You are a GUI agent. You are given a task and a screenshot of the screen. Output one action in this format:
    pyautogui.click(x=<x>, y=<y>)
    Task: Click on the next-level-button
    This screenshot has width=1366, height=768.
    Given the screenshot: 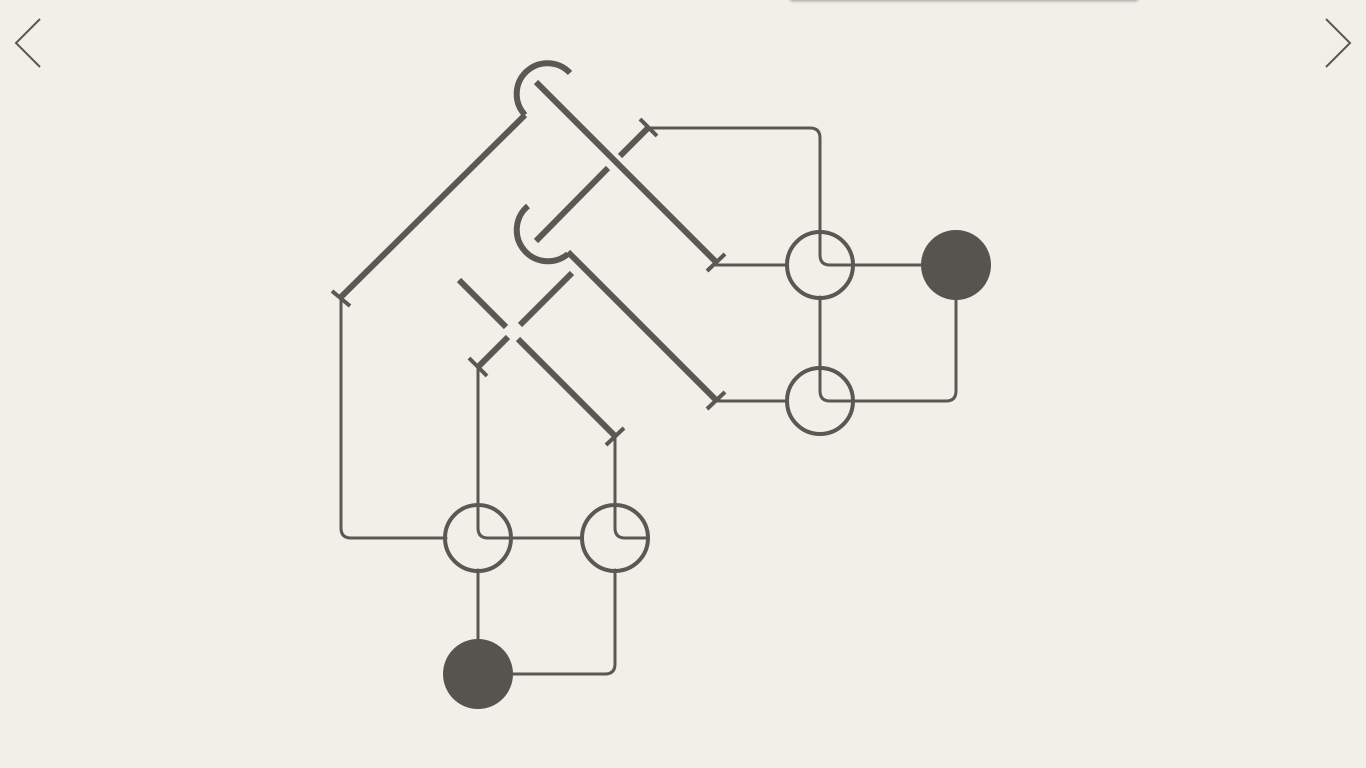 What is the action you would take?
    pyautogui.click(x=1338, y=43)
    